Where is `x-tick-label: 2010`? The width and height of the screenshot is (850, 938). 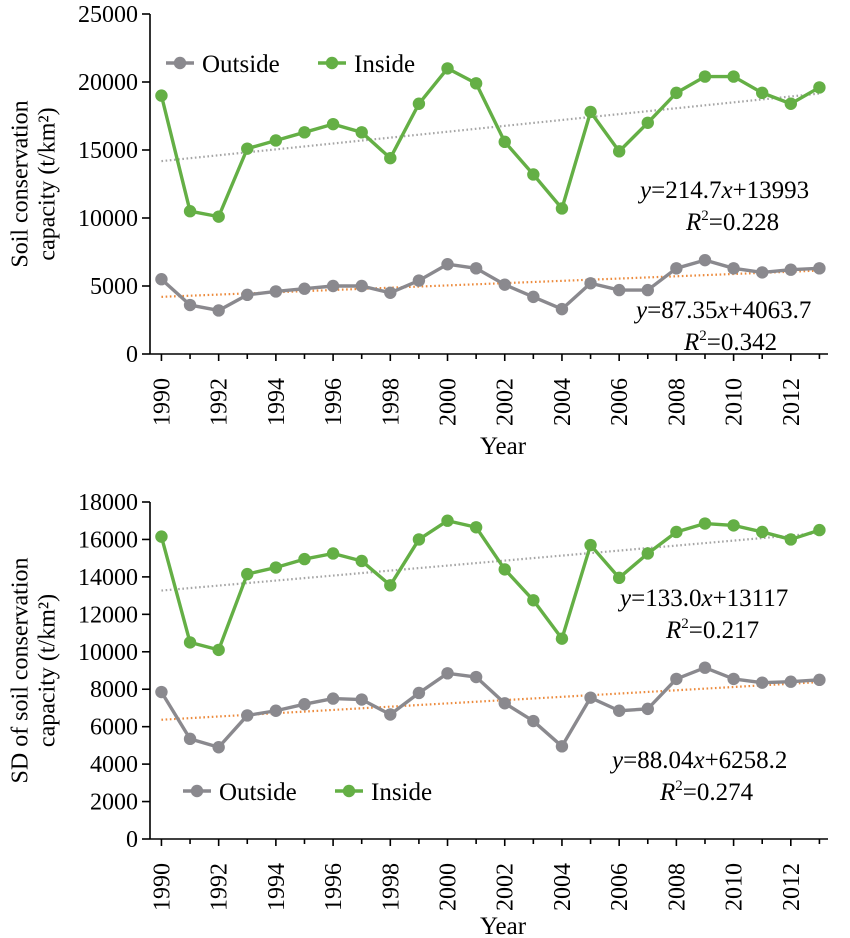 x-tick-label: 2010 is located at coordinates (735, 402).